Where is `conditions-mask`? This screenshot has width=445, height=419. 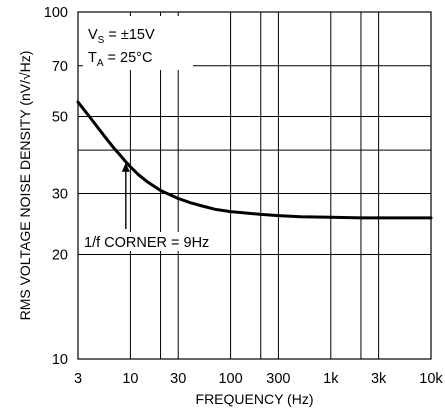
conditions-mask is located at coordinates (138, 43).